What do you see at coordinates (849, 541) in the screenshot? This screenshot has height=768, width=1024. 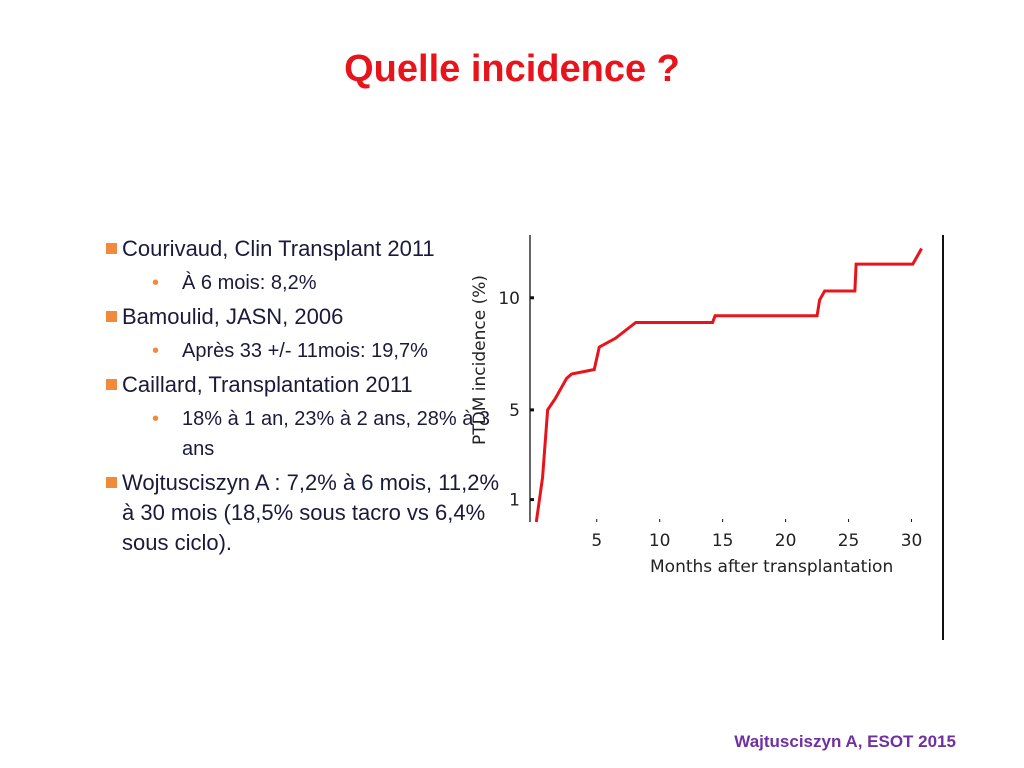 I see `x-tick-label: 25` at bounding box center [849, 541].